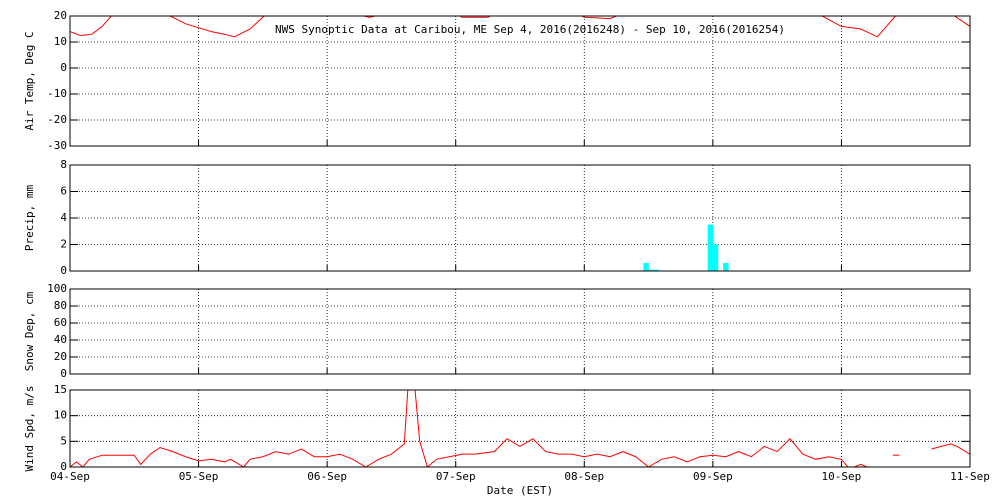 Image resolution: width=1000 pixels, height=500 pixels. What do you see at coordinates (327, 476) in the screenshot?
I see `x-tick-label: 06-Sep` at bounding box center [327, 476].